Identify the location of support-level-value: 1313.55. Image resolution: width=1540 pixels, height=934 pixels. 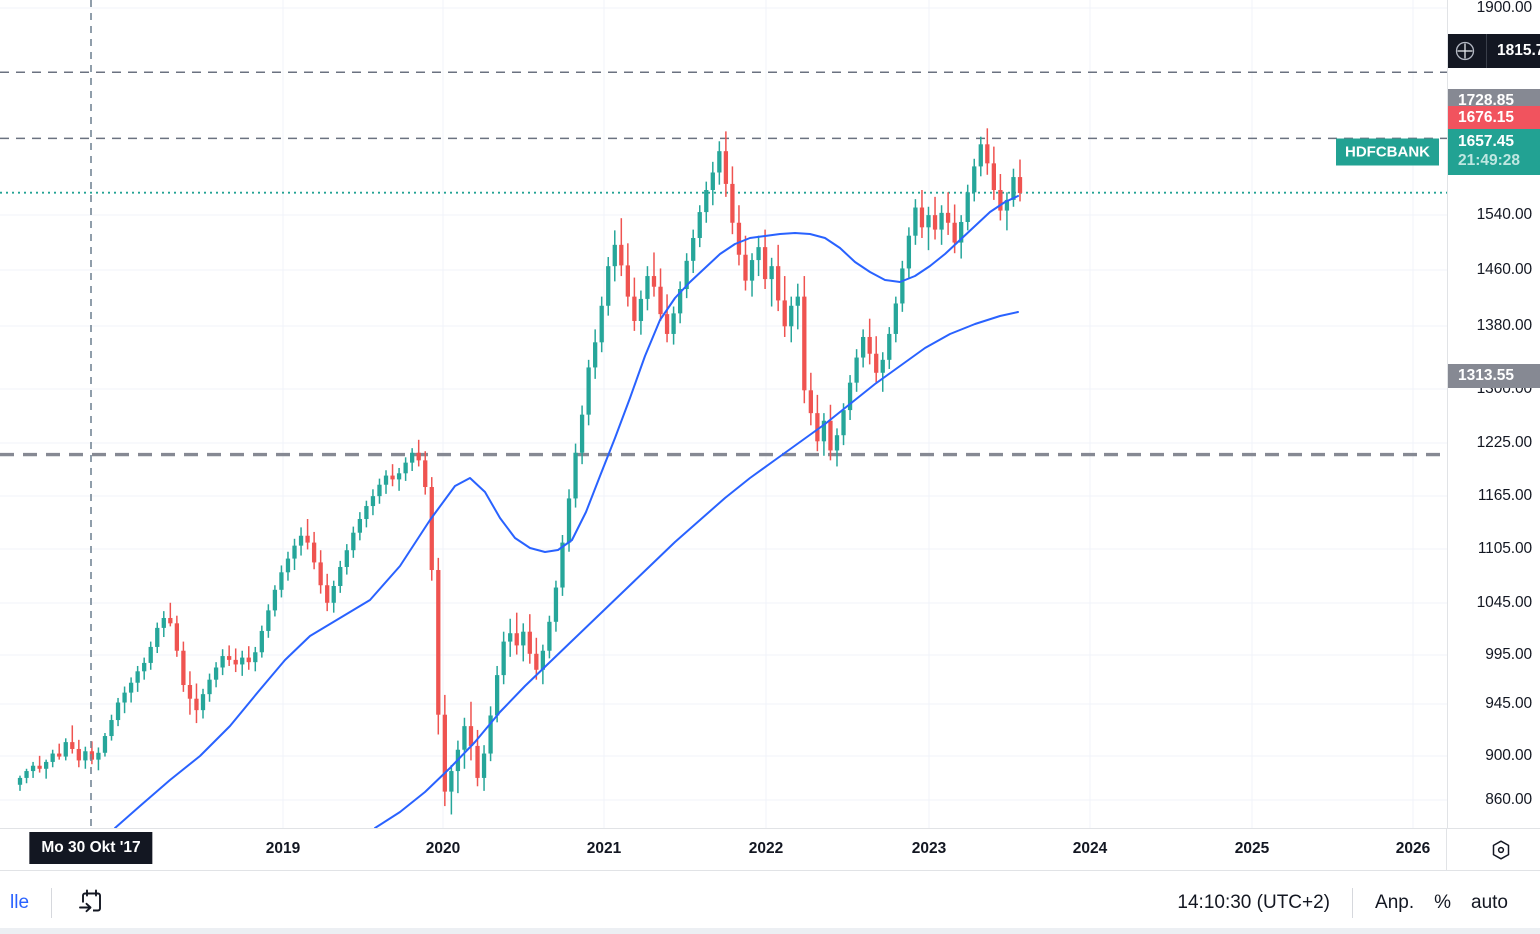
(1486, 375).